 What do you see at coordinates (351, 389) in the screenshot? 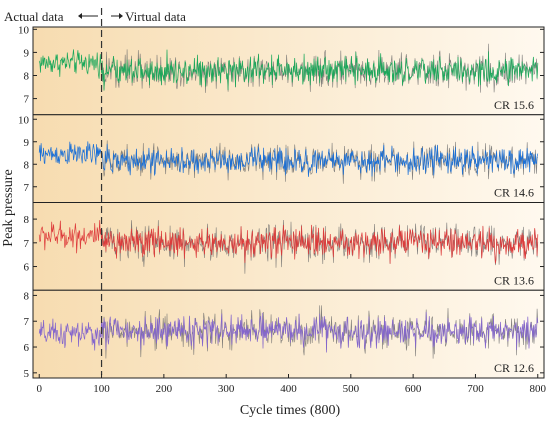
I see `x-tick-label: 500` at bounding box center [351, 389].